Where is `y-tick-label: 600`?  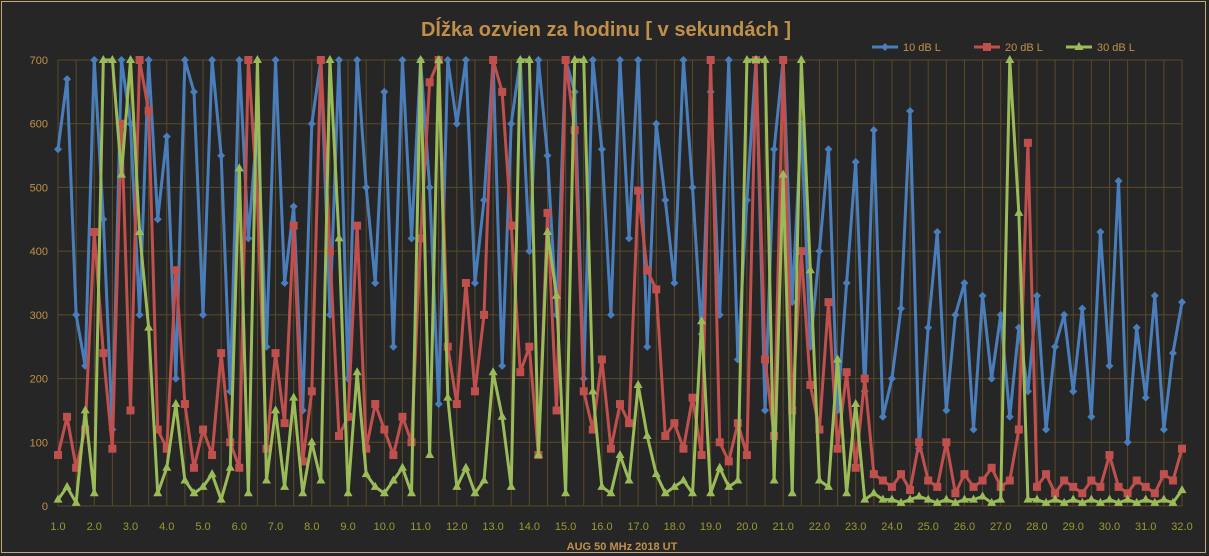 y-tick-label: 600 is located at coordinates (39, 125).